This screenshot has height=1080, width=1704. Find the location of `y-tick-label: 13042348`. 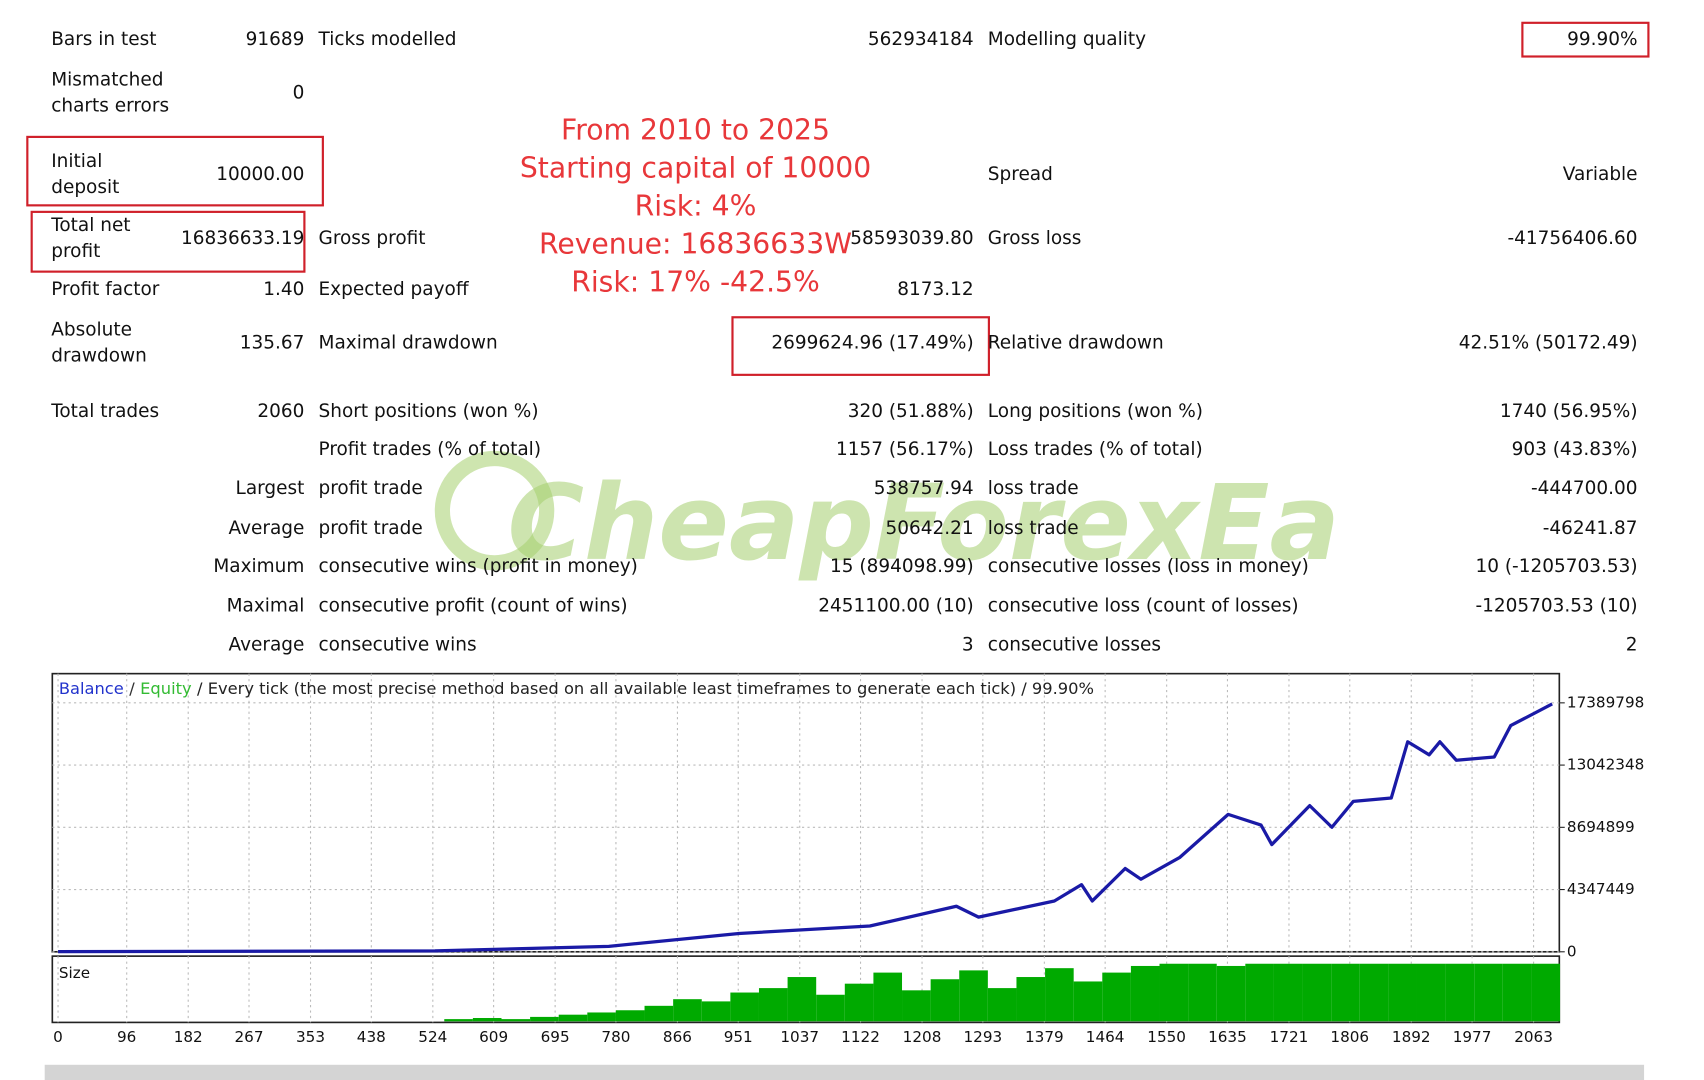

y-tick-label: 13042348 is located at coordinates (1605, 765).